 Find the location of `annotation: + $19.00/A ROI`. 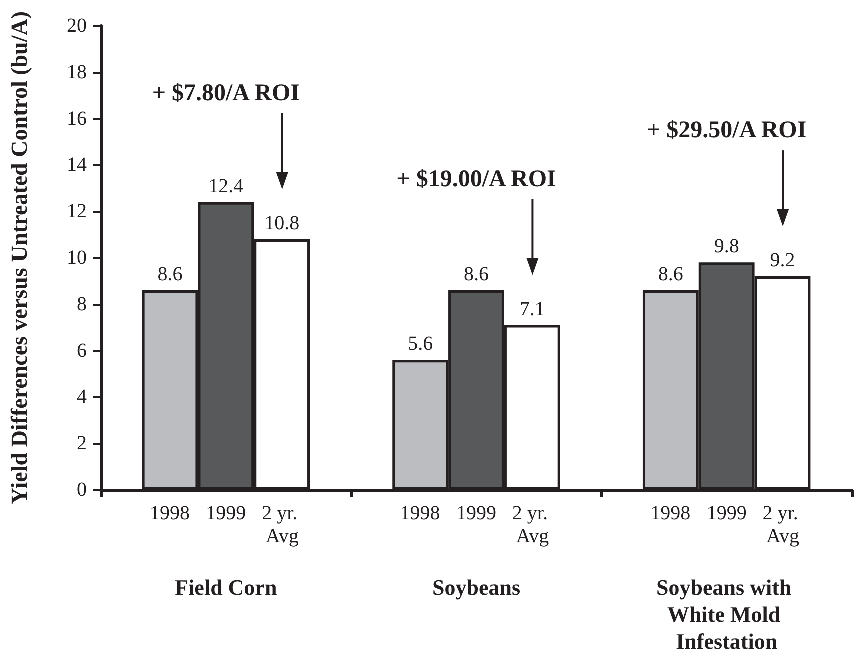

annotation: + $19.00/A ROI is located at coordinates (476, 179).